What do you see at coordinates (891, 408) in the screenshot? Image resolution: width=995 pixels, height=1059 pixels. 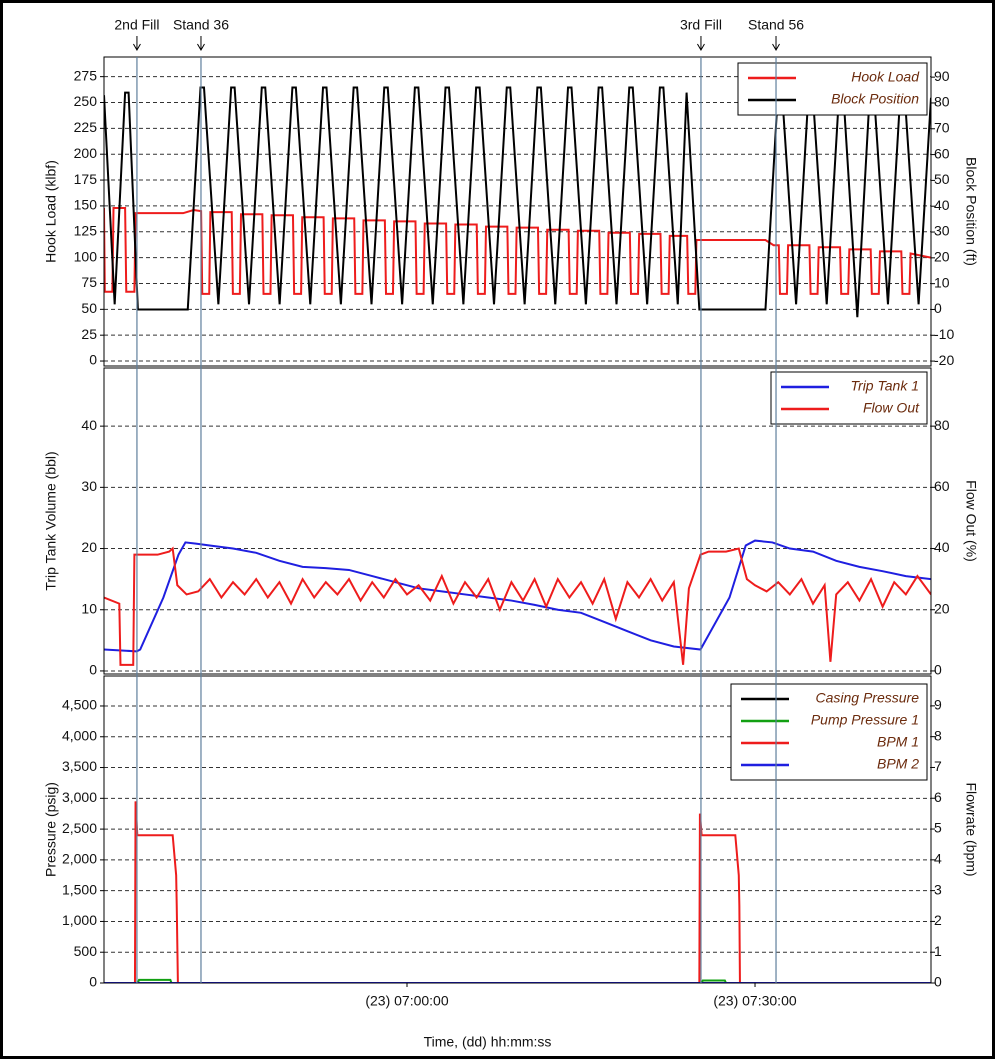 I see `legend-label: Flow Out` at bounding box center [891, 408].